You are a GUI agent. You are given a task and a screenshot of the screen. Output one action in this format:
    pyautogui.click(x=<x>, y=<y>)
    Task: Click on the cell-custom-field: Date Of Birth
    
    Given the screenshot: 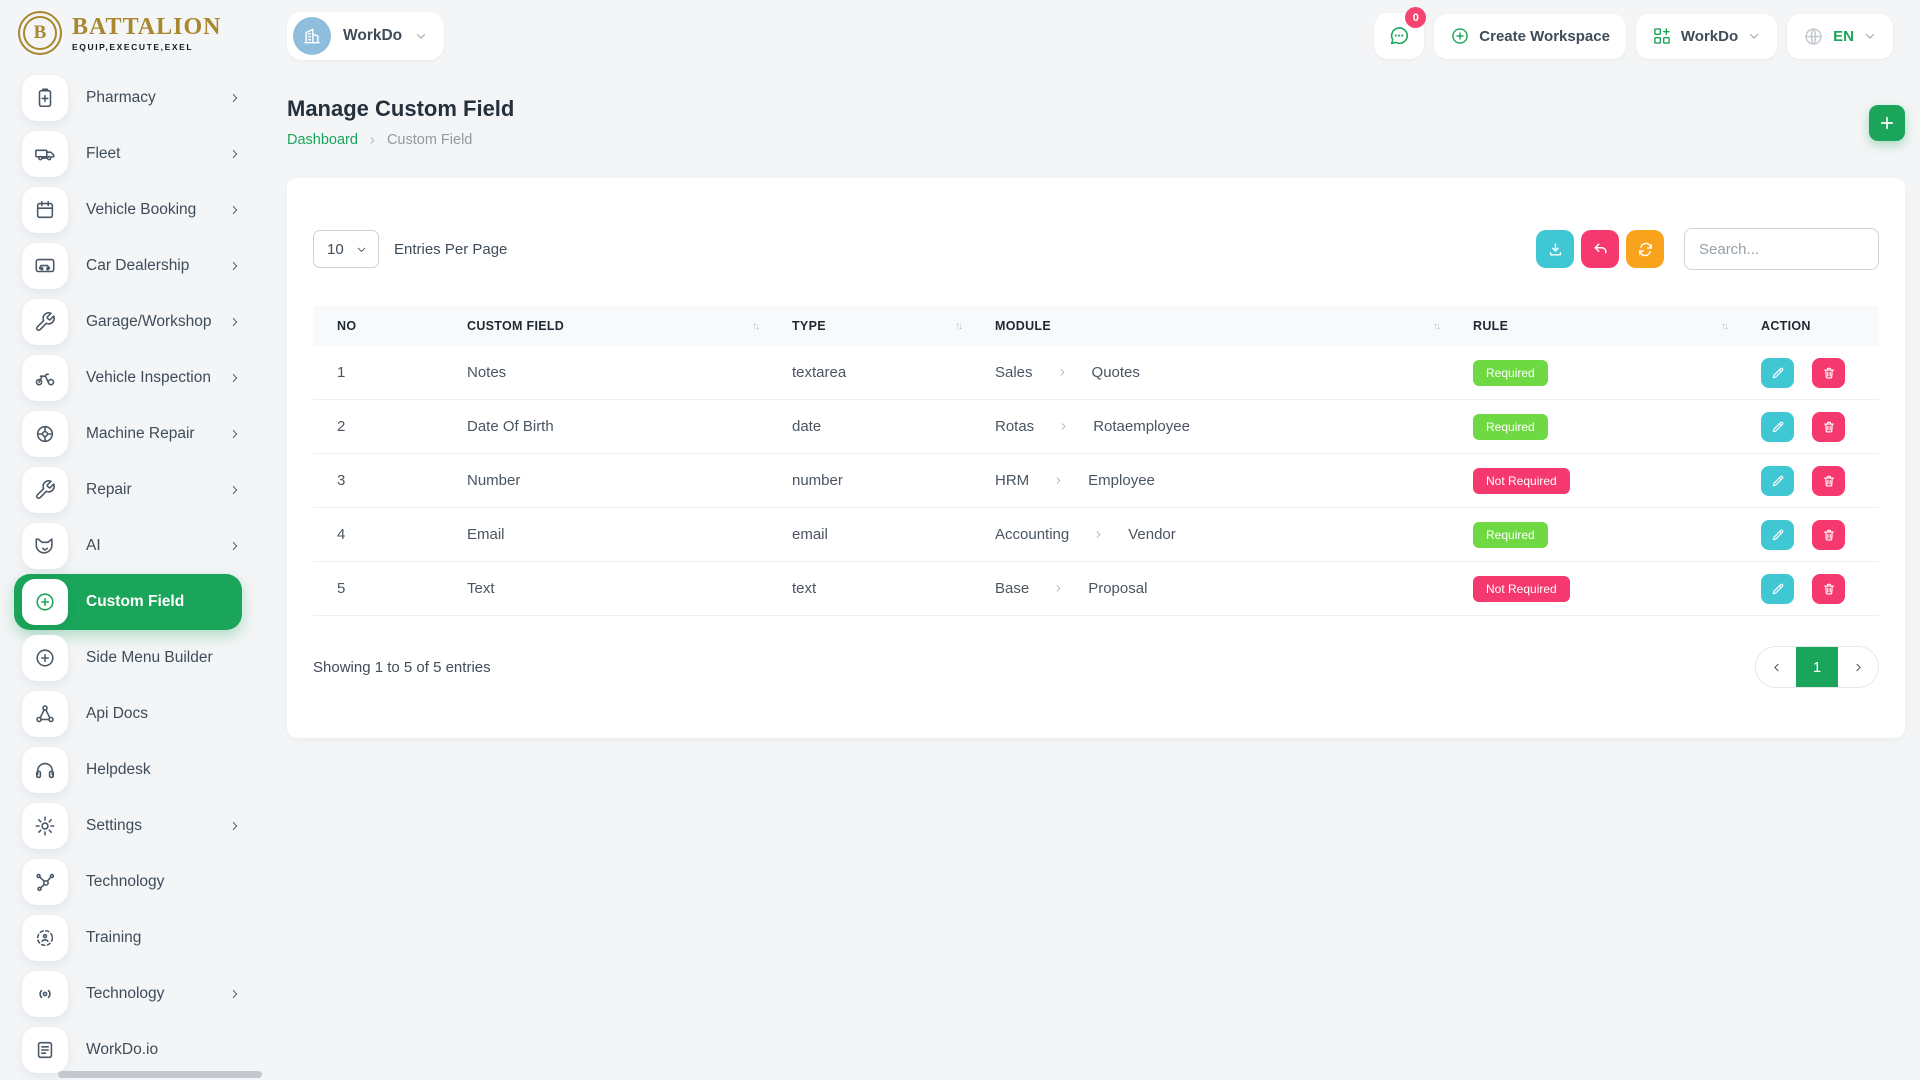 What is the action you would take?
    pyautogui.click(x=510, y=426)
    